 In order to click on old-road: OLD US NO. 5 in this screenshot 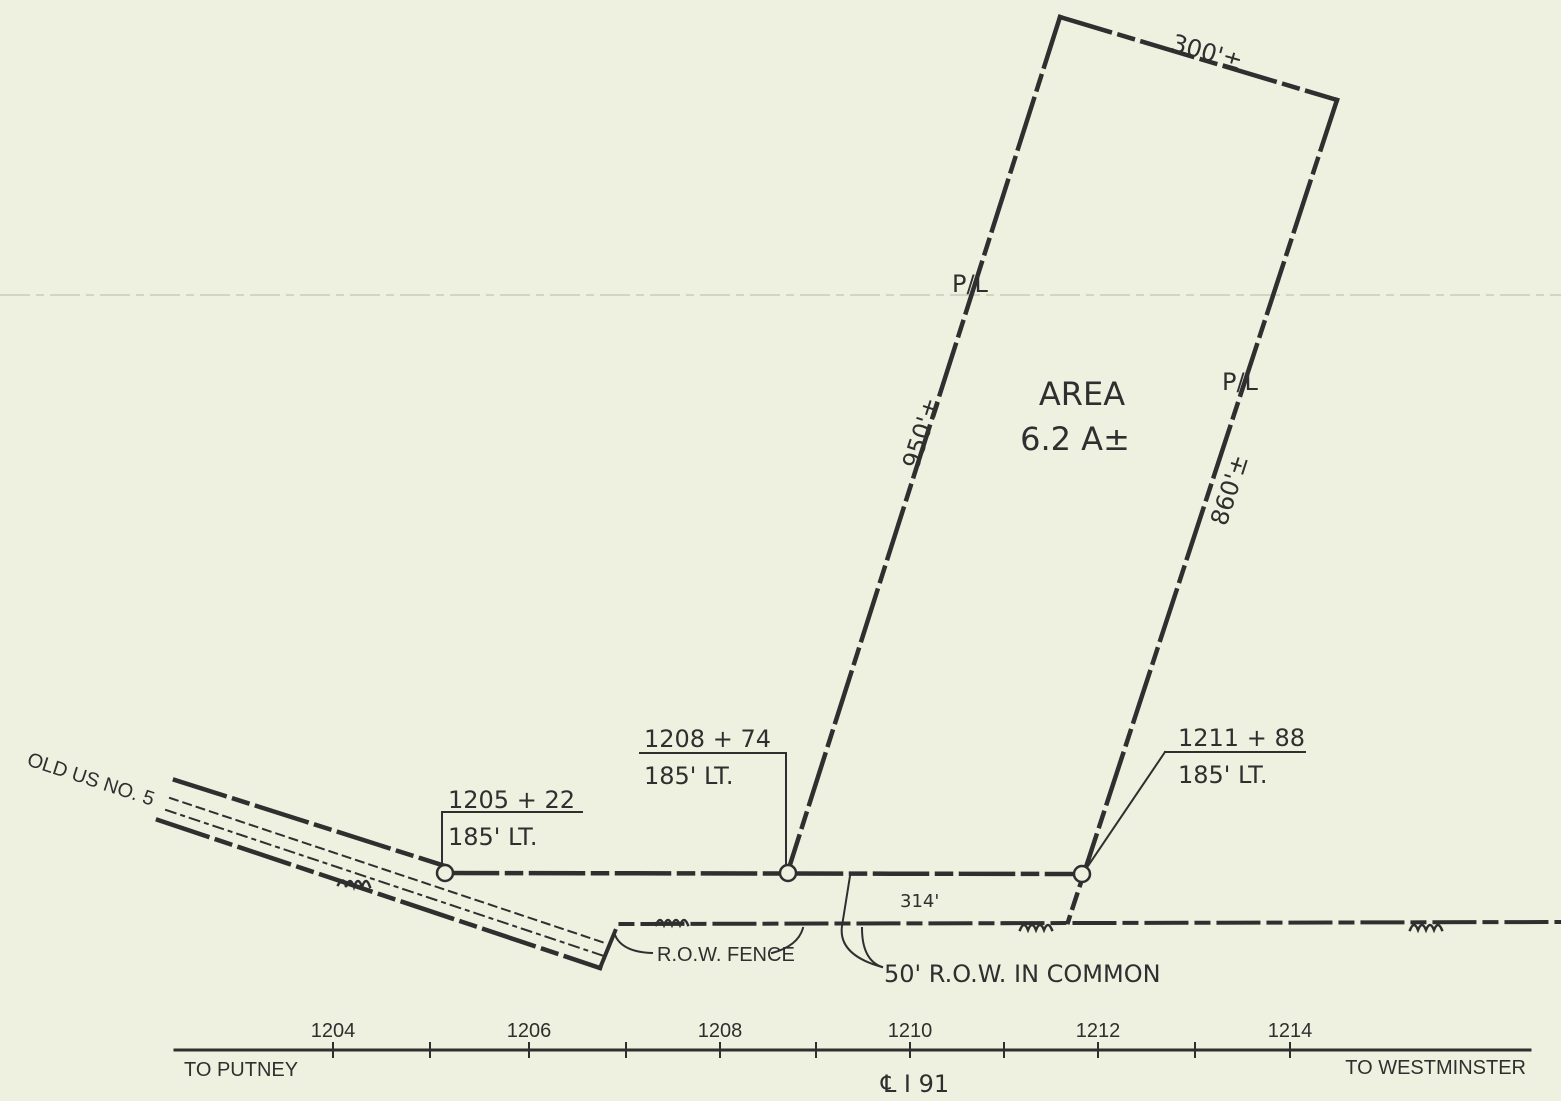, I will do `click(317, 860)`.